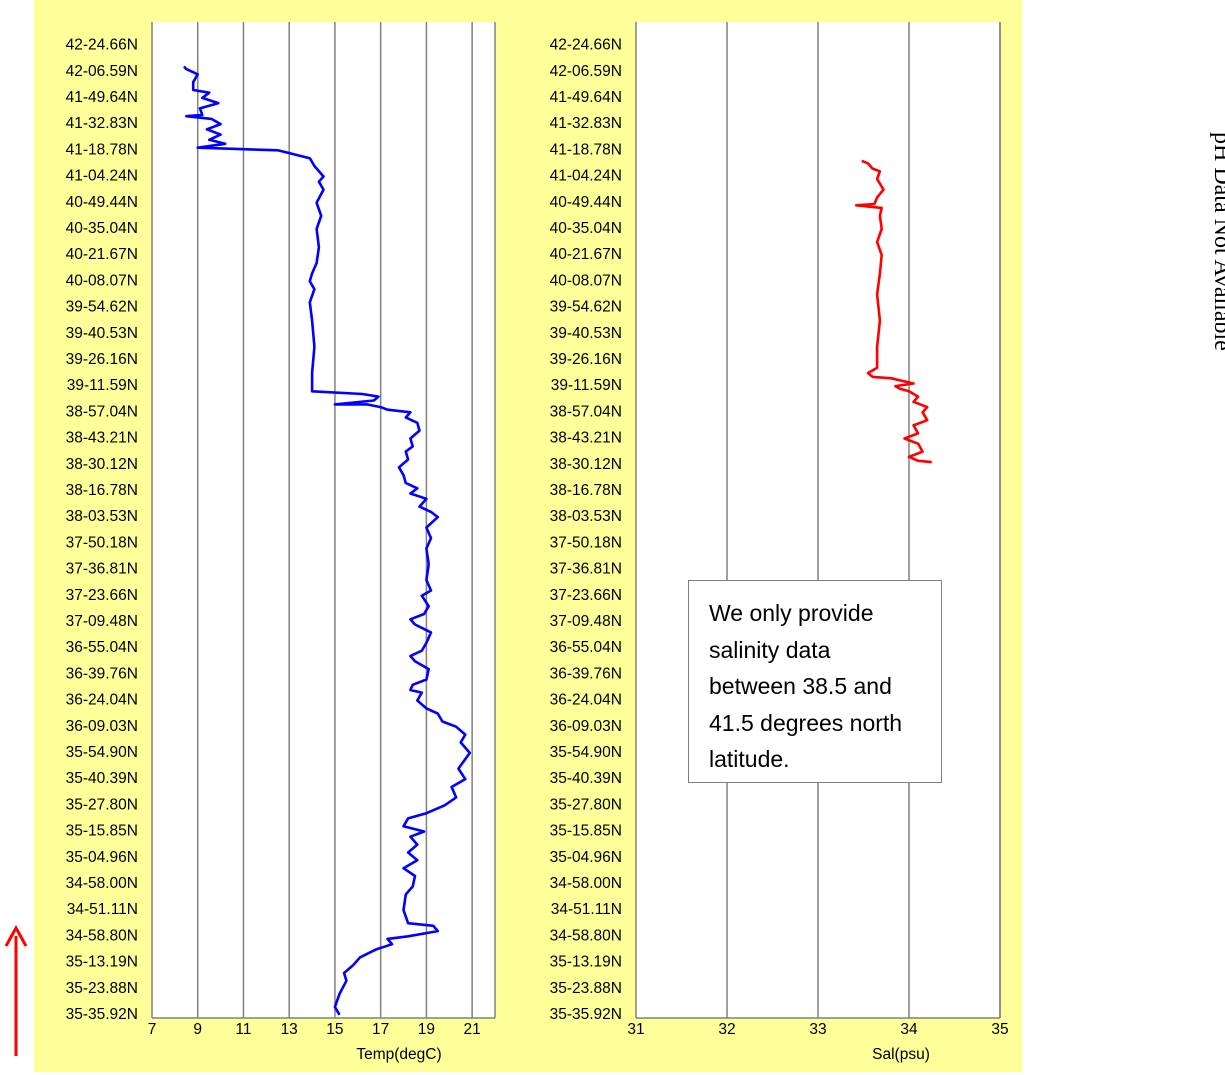  I want to click on sal-latitude-label: 41-18.78N, so click(586, 149).